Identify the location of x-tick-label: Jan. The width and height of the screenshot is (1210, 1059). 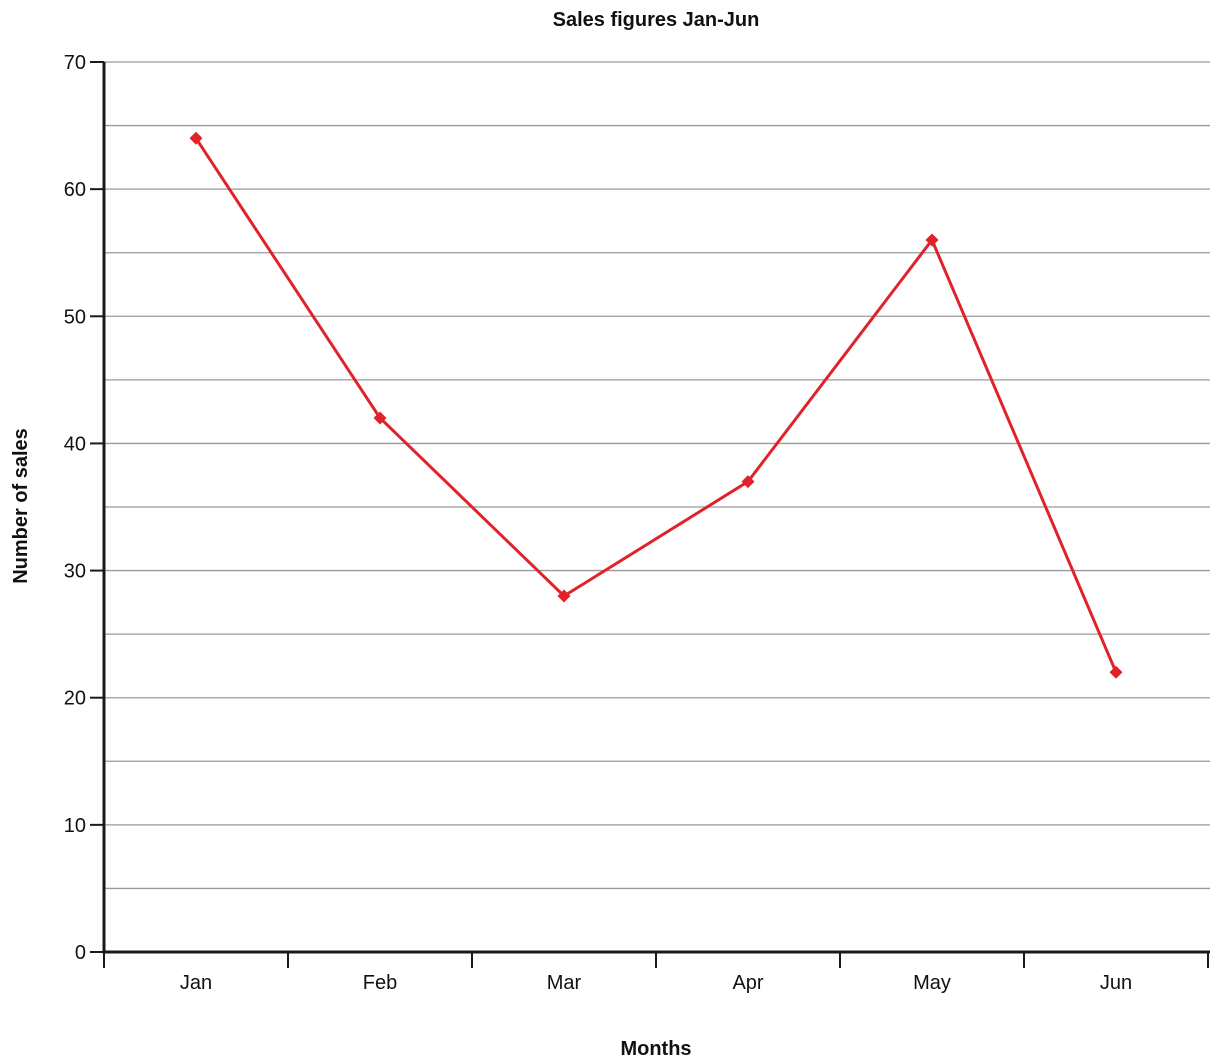
(196, 983).